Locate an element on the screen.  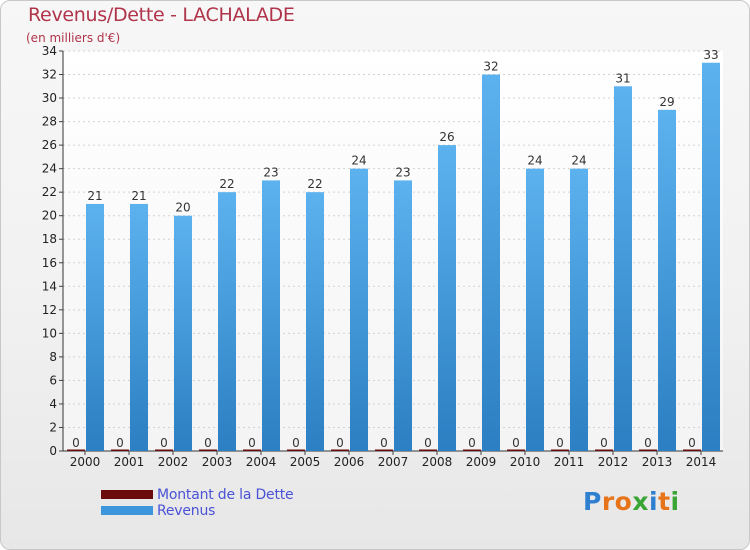
data-label-revenus: 31 is located at coordinates (622, 78).